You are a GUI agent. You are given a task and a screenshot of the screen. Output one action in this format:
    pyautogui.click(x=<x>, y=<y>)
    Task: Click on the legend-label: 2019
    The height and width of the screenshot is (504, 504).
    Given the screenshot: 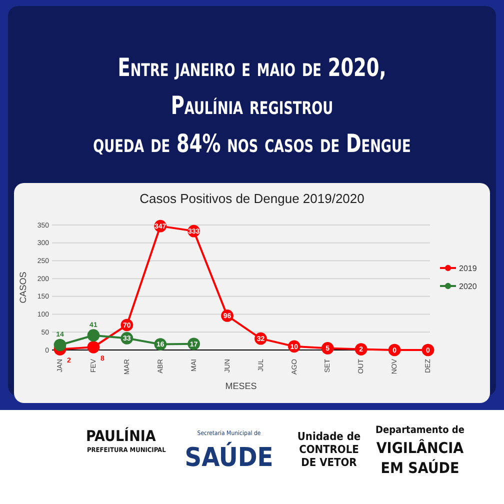 What is the action you would take?
    pyautogui.click(x=468, y=268)
    